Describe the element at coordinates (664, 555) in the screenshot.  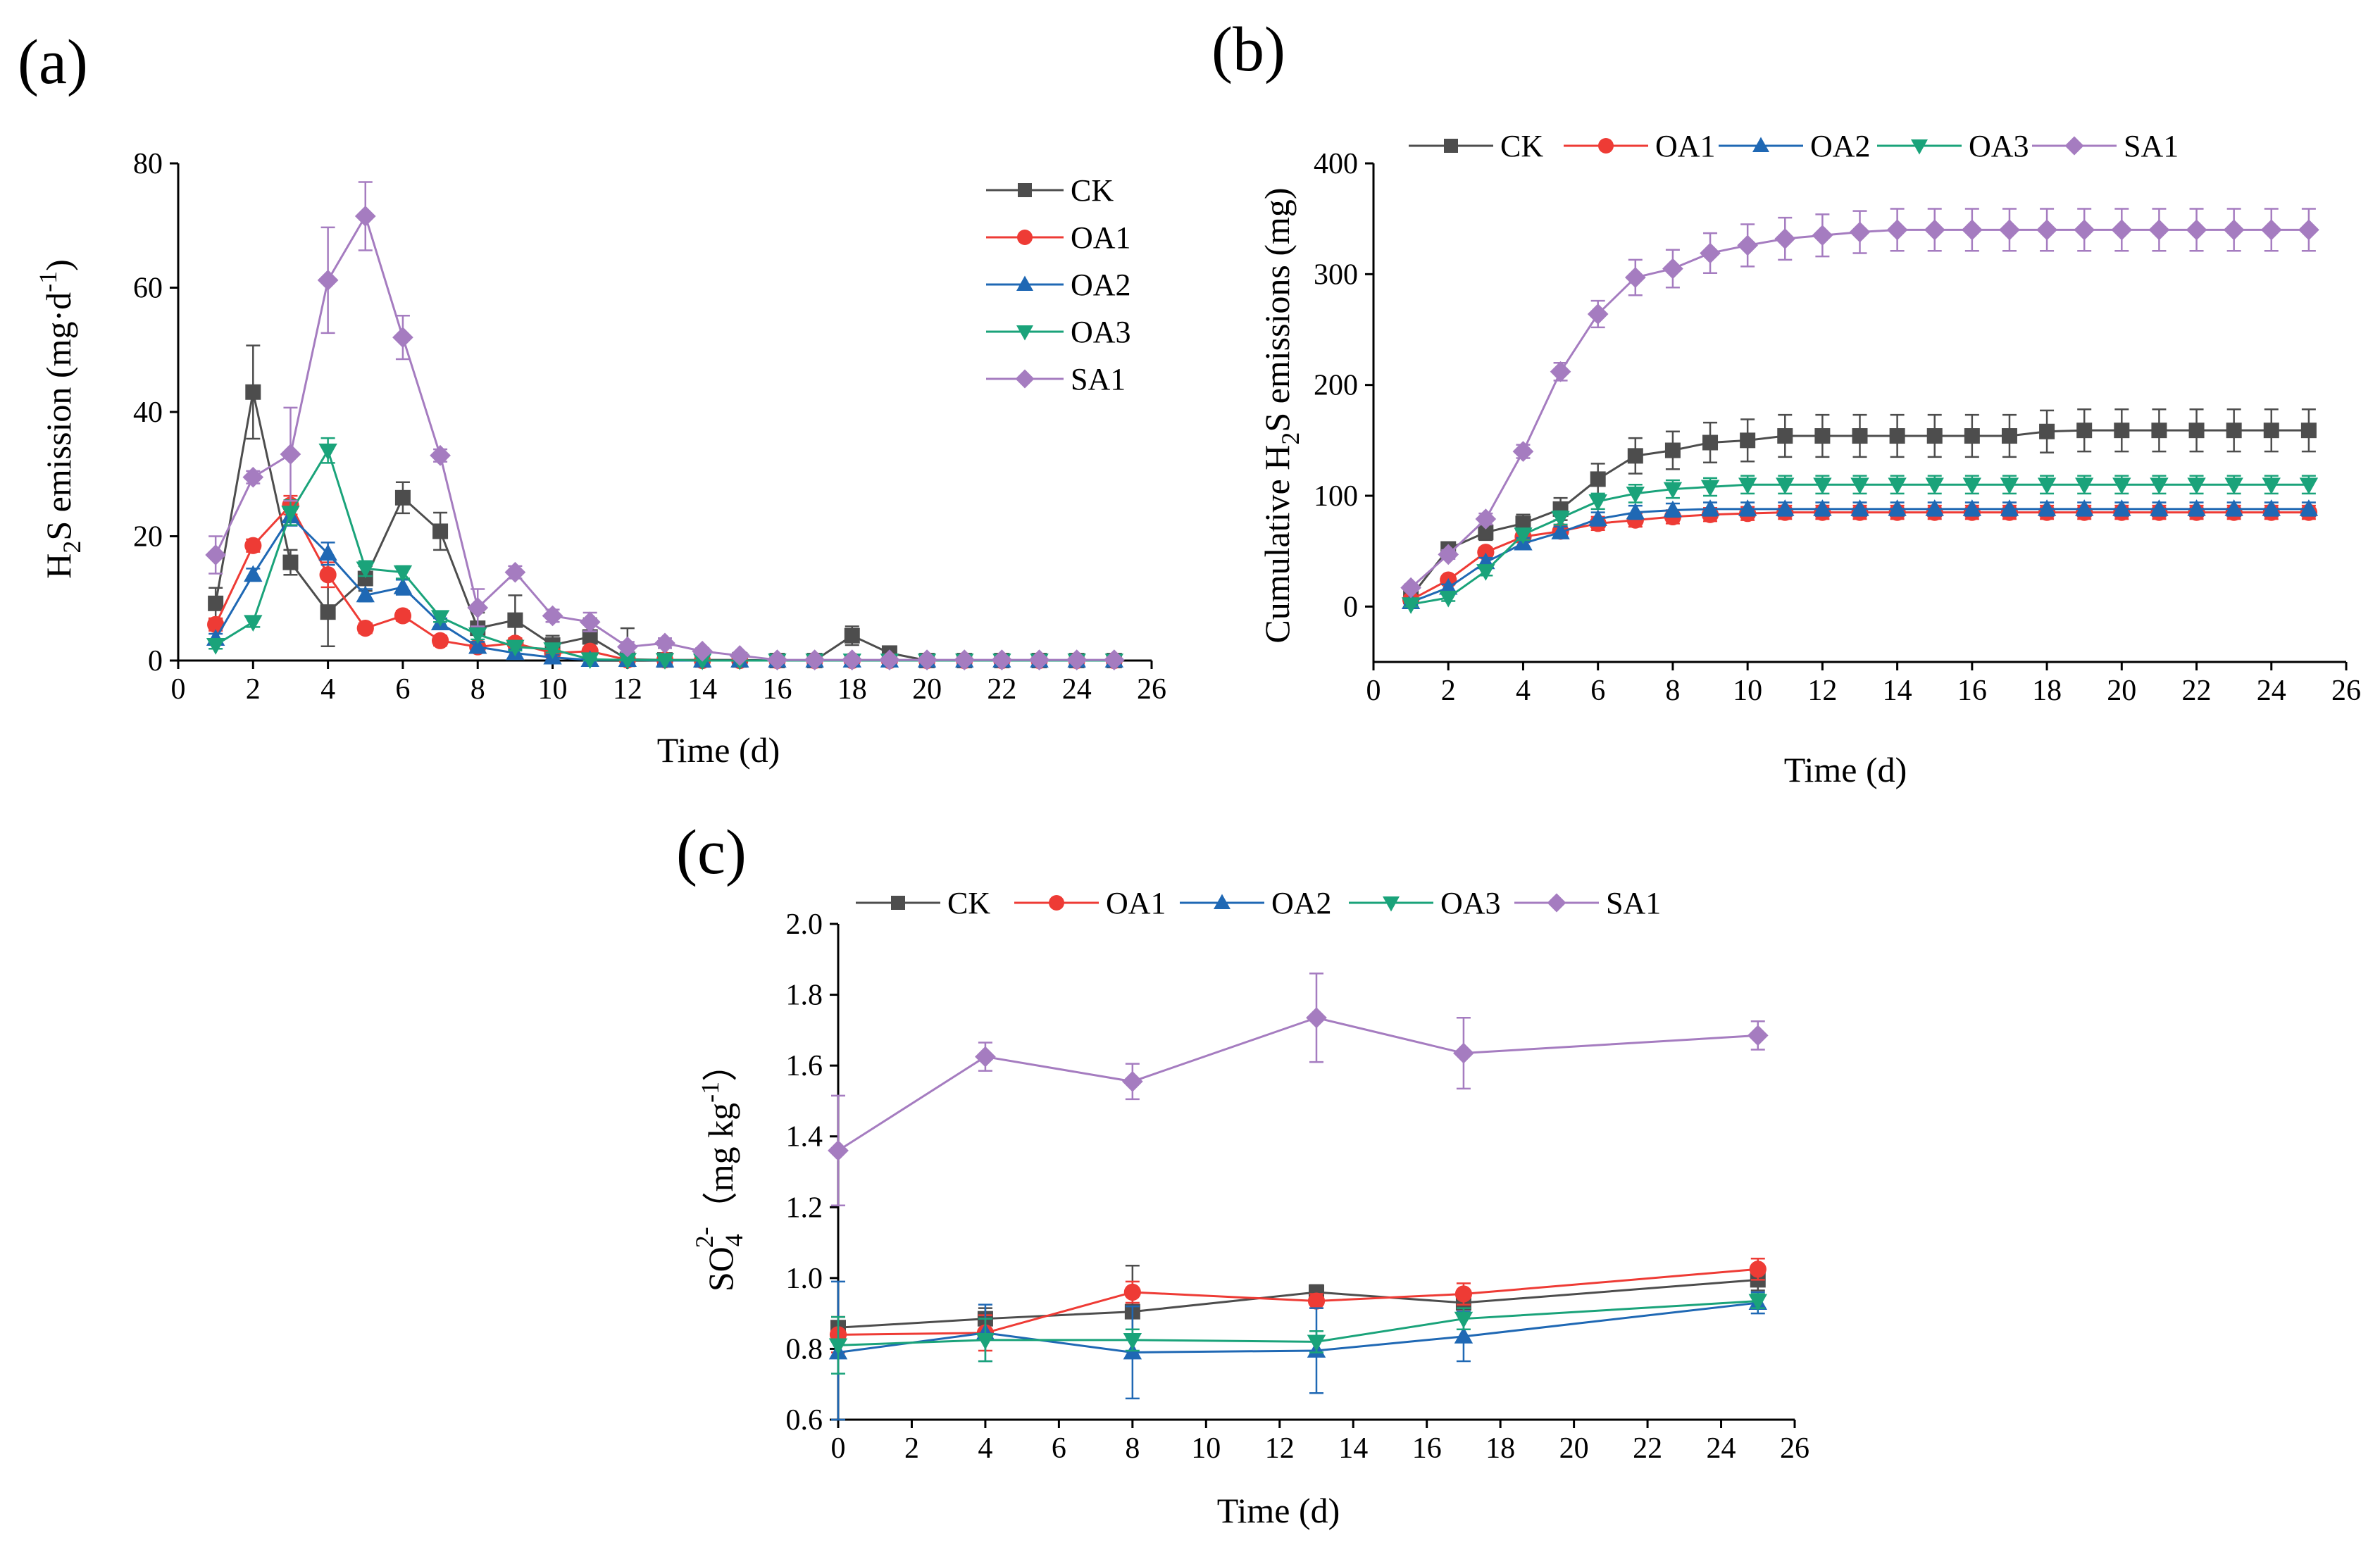
I see `series-line-OA3` at that location.